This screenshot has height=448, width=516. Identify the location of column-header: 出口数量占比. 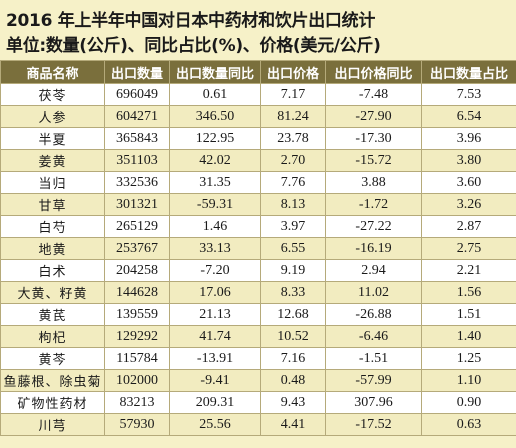
(468, 72).